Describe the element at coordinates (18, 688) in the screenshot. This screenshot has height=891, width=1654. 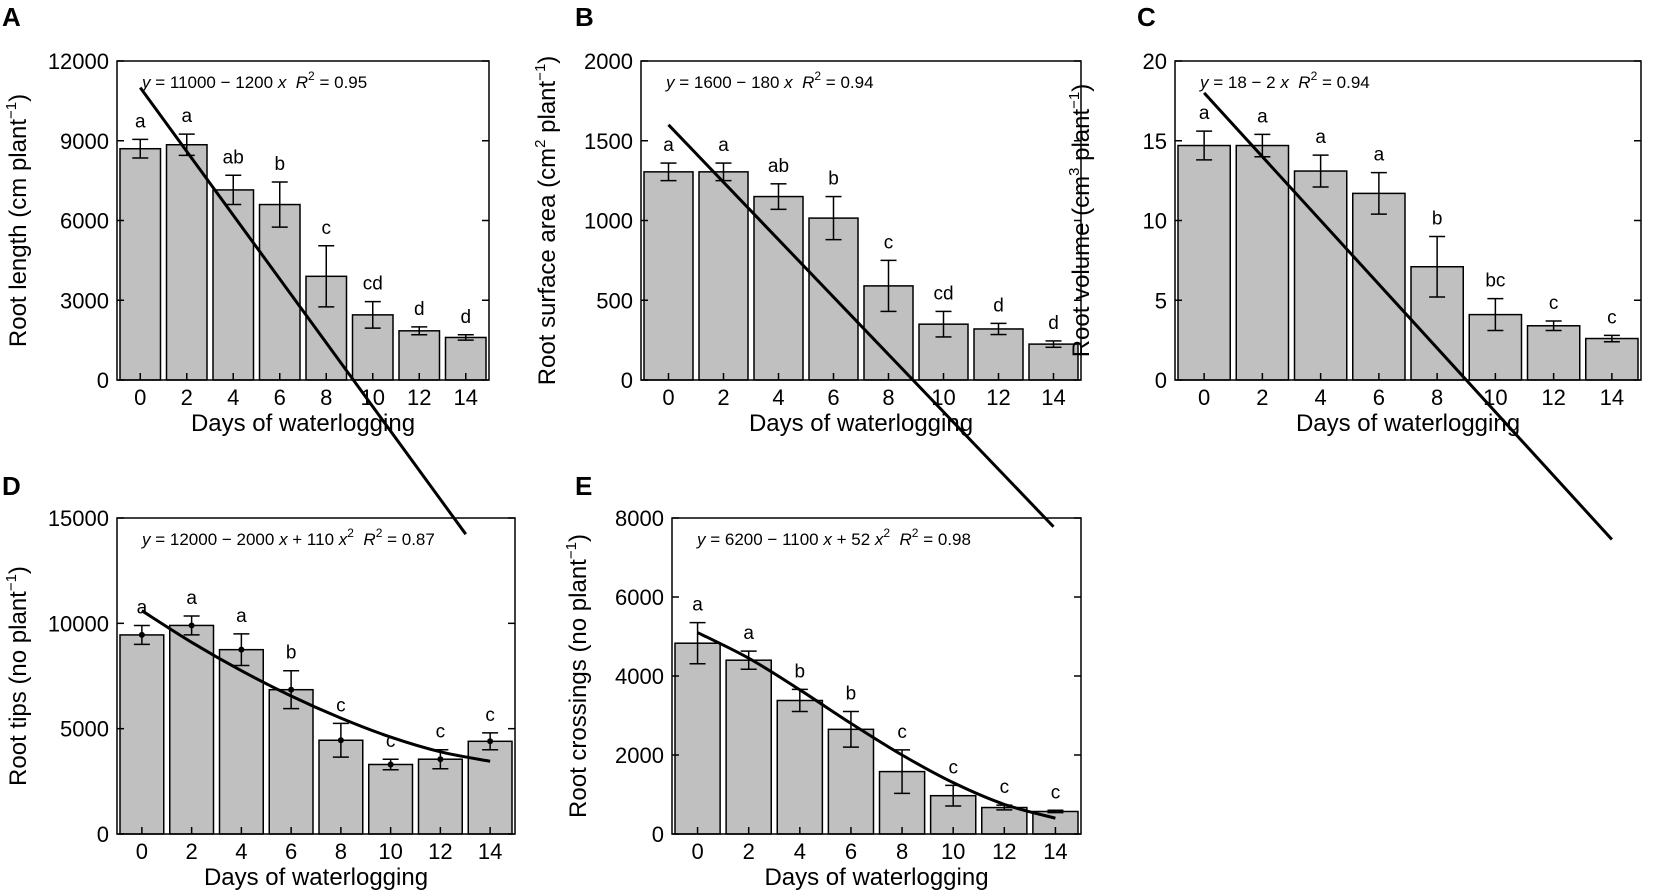
I see `y-axis-title-text: Root tips (no plant` at that location.